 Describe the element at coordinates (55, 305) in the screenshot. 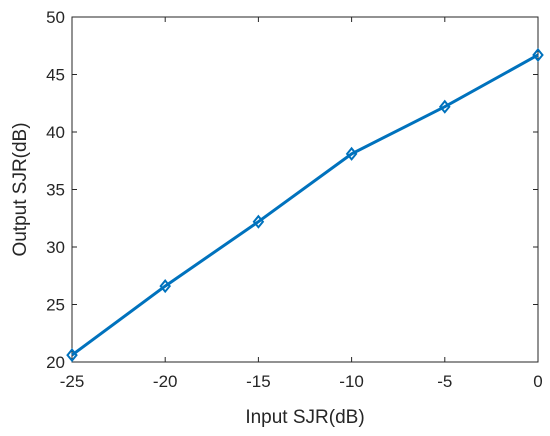

I see `y-tick-label: 25` at that location.